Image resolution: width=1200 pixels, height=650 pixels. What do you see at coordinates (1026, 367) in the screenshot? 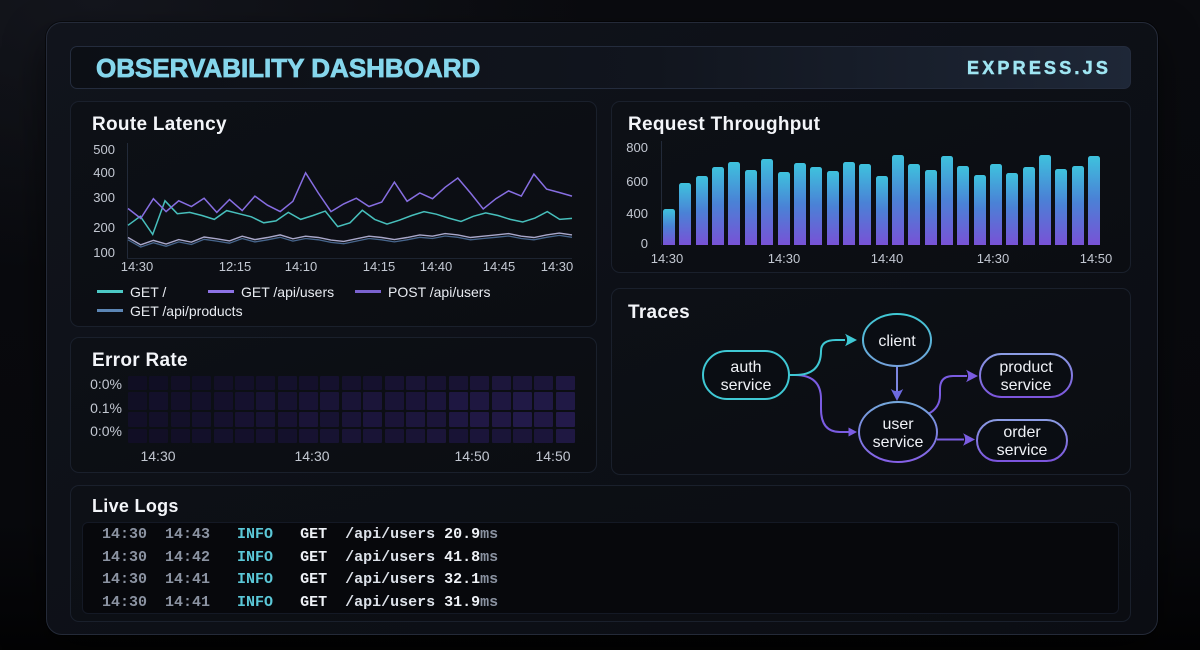
I see `svg-text: product` at bounding box center [1026, 367].